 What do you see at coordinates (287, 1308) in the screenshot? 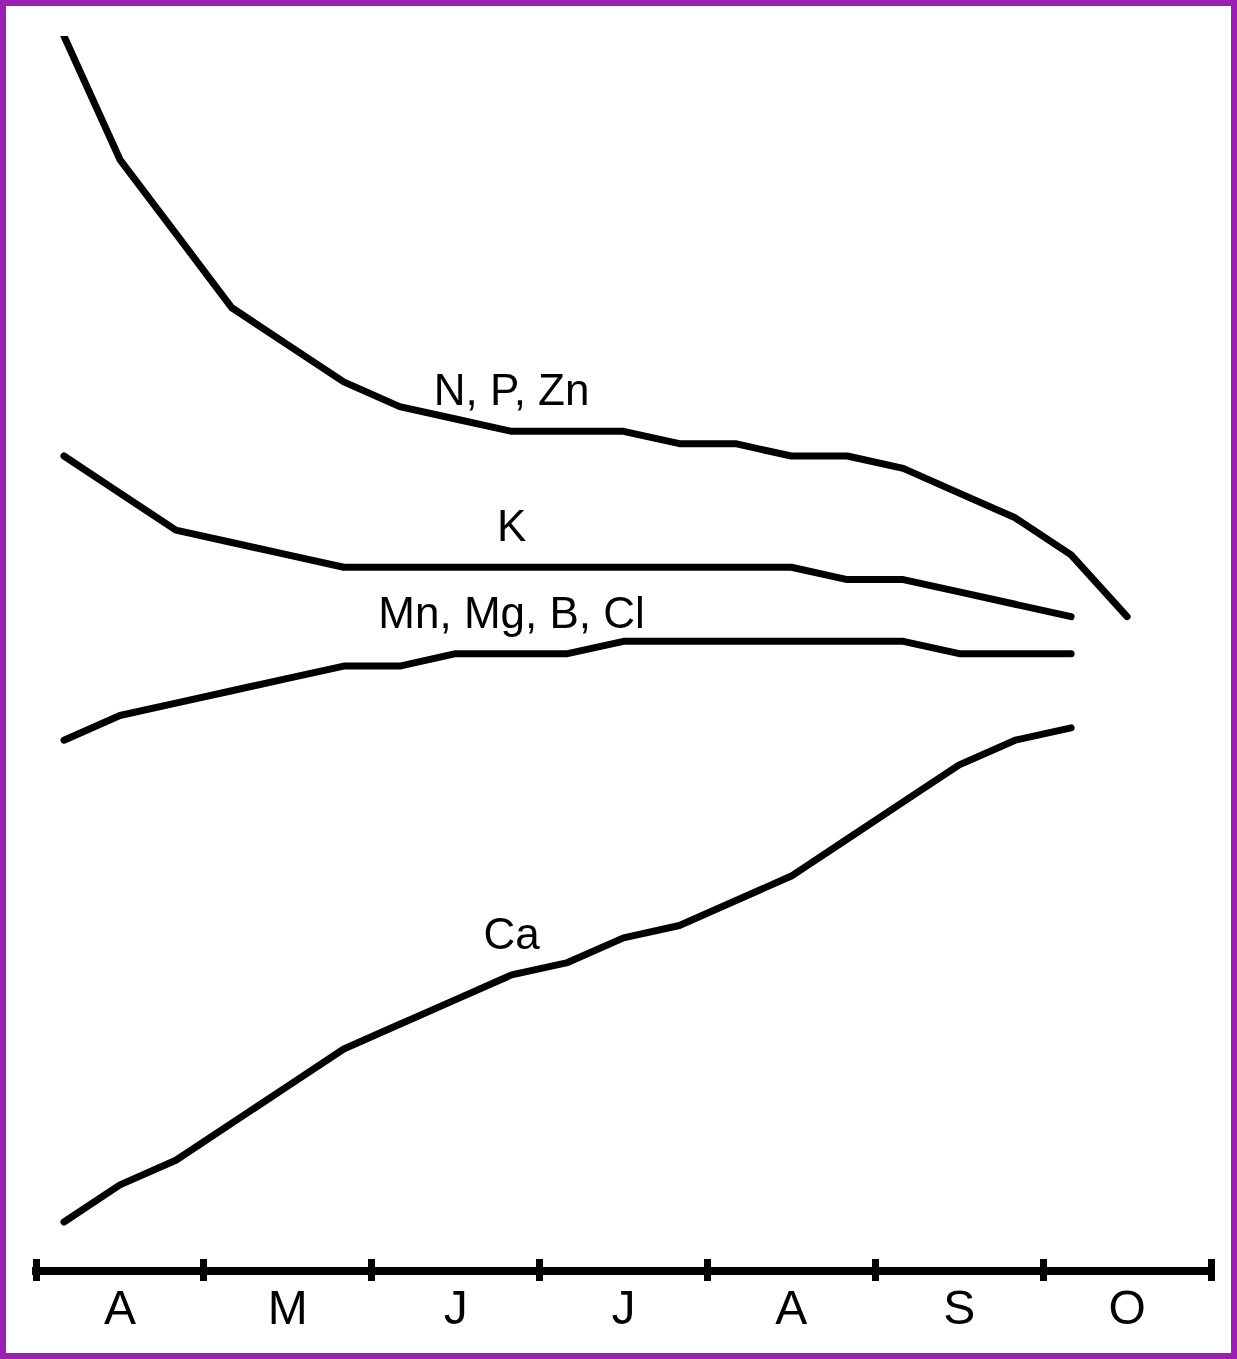
I see `x-tick-label: M` at bounding box center [287, 1308].